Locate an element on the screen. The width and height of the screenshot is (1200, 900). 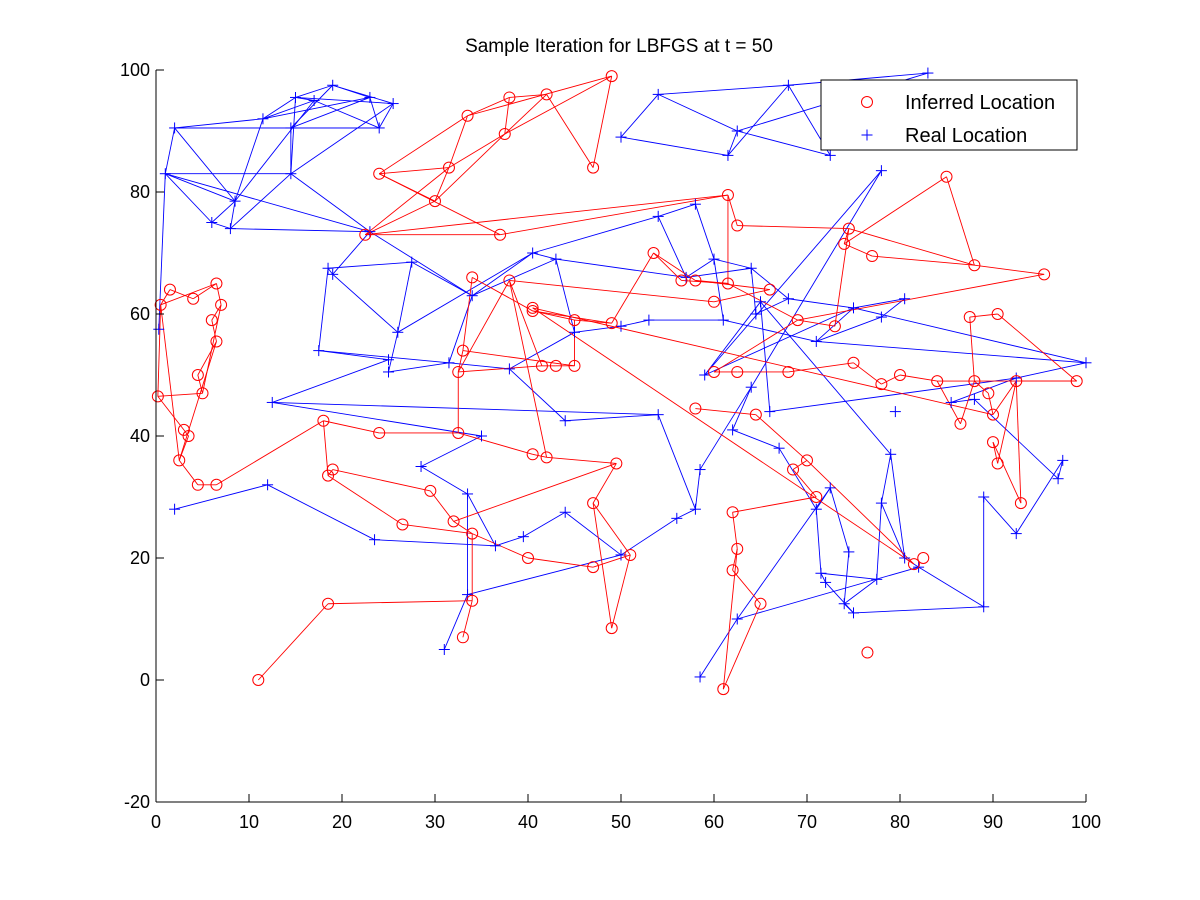
y-tick-label: 0 is located at coordinates (145, 680).